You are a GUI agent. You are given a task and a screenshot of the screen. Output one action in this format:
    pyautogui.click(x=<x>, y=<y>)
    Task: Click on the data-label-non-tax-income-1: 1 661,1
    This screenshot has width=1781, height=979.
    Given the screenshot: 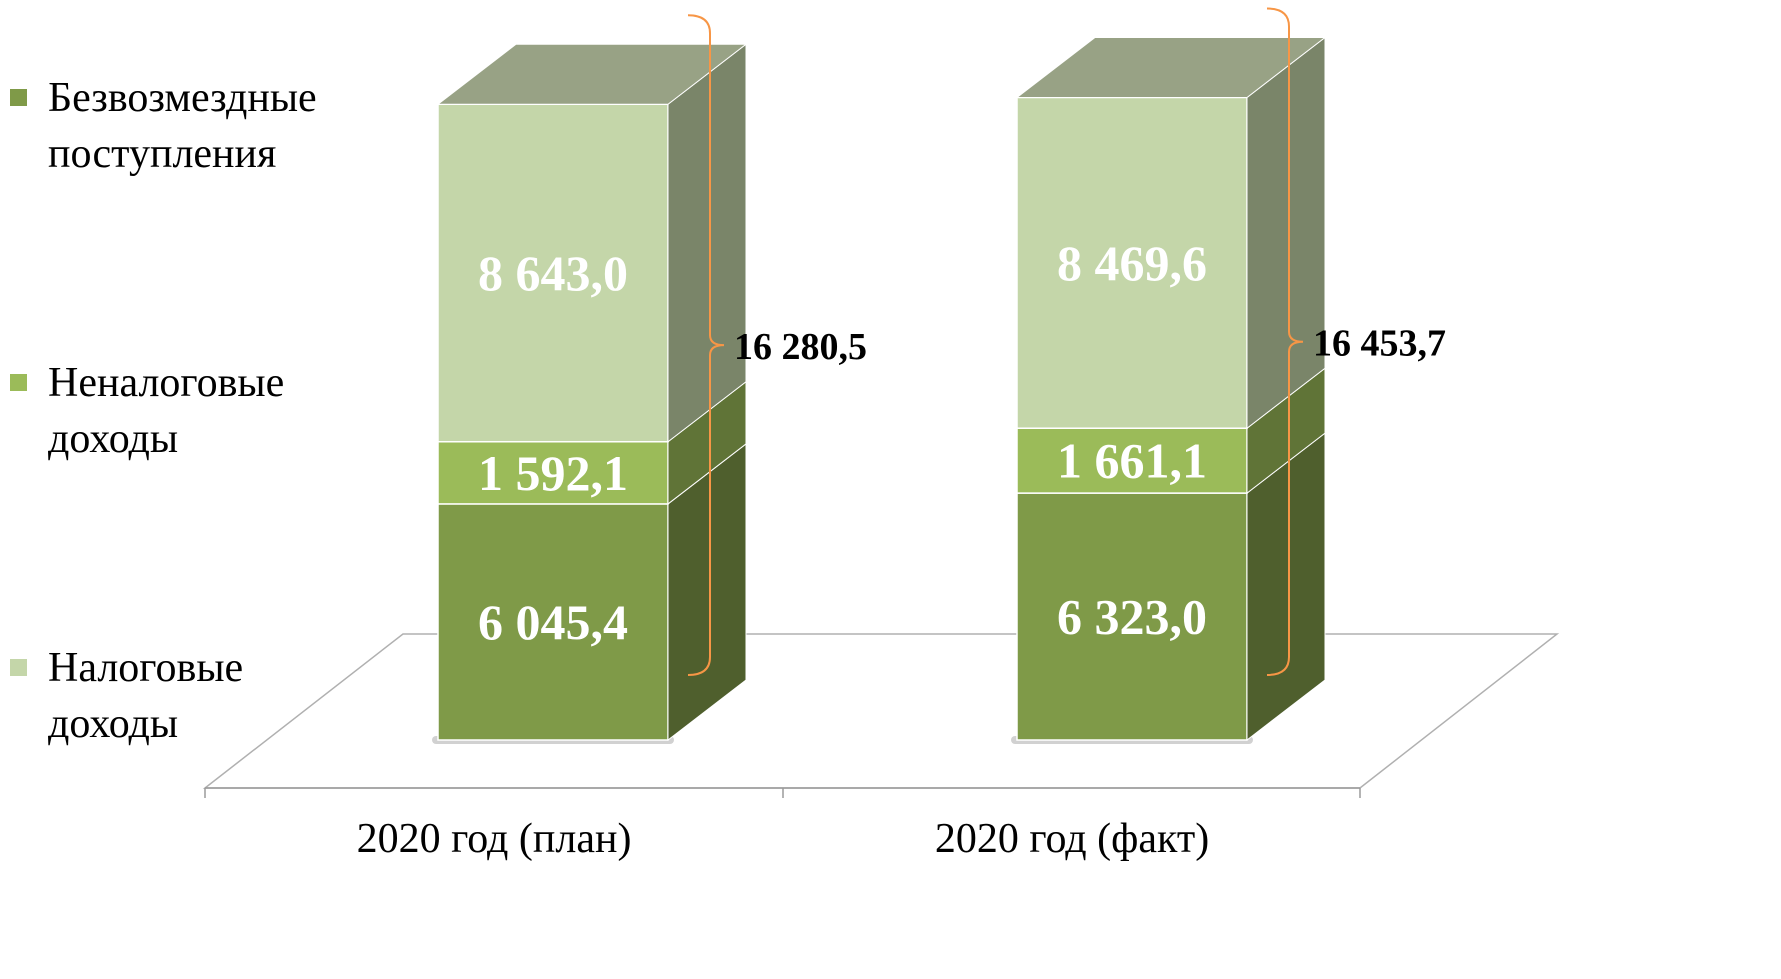 What is the action you would take?
    pyautogui.click(x=1132, y=461)
    